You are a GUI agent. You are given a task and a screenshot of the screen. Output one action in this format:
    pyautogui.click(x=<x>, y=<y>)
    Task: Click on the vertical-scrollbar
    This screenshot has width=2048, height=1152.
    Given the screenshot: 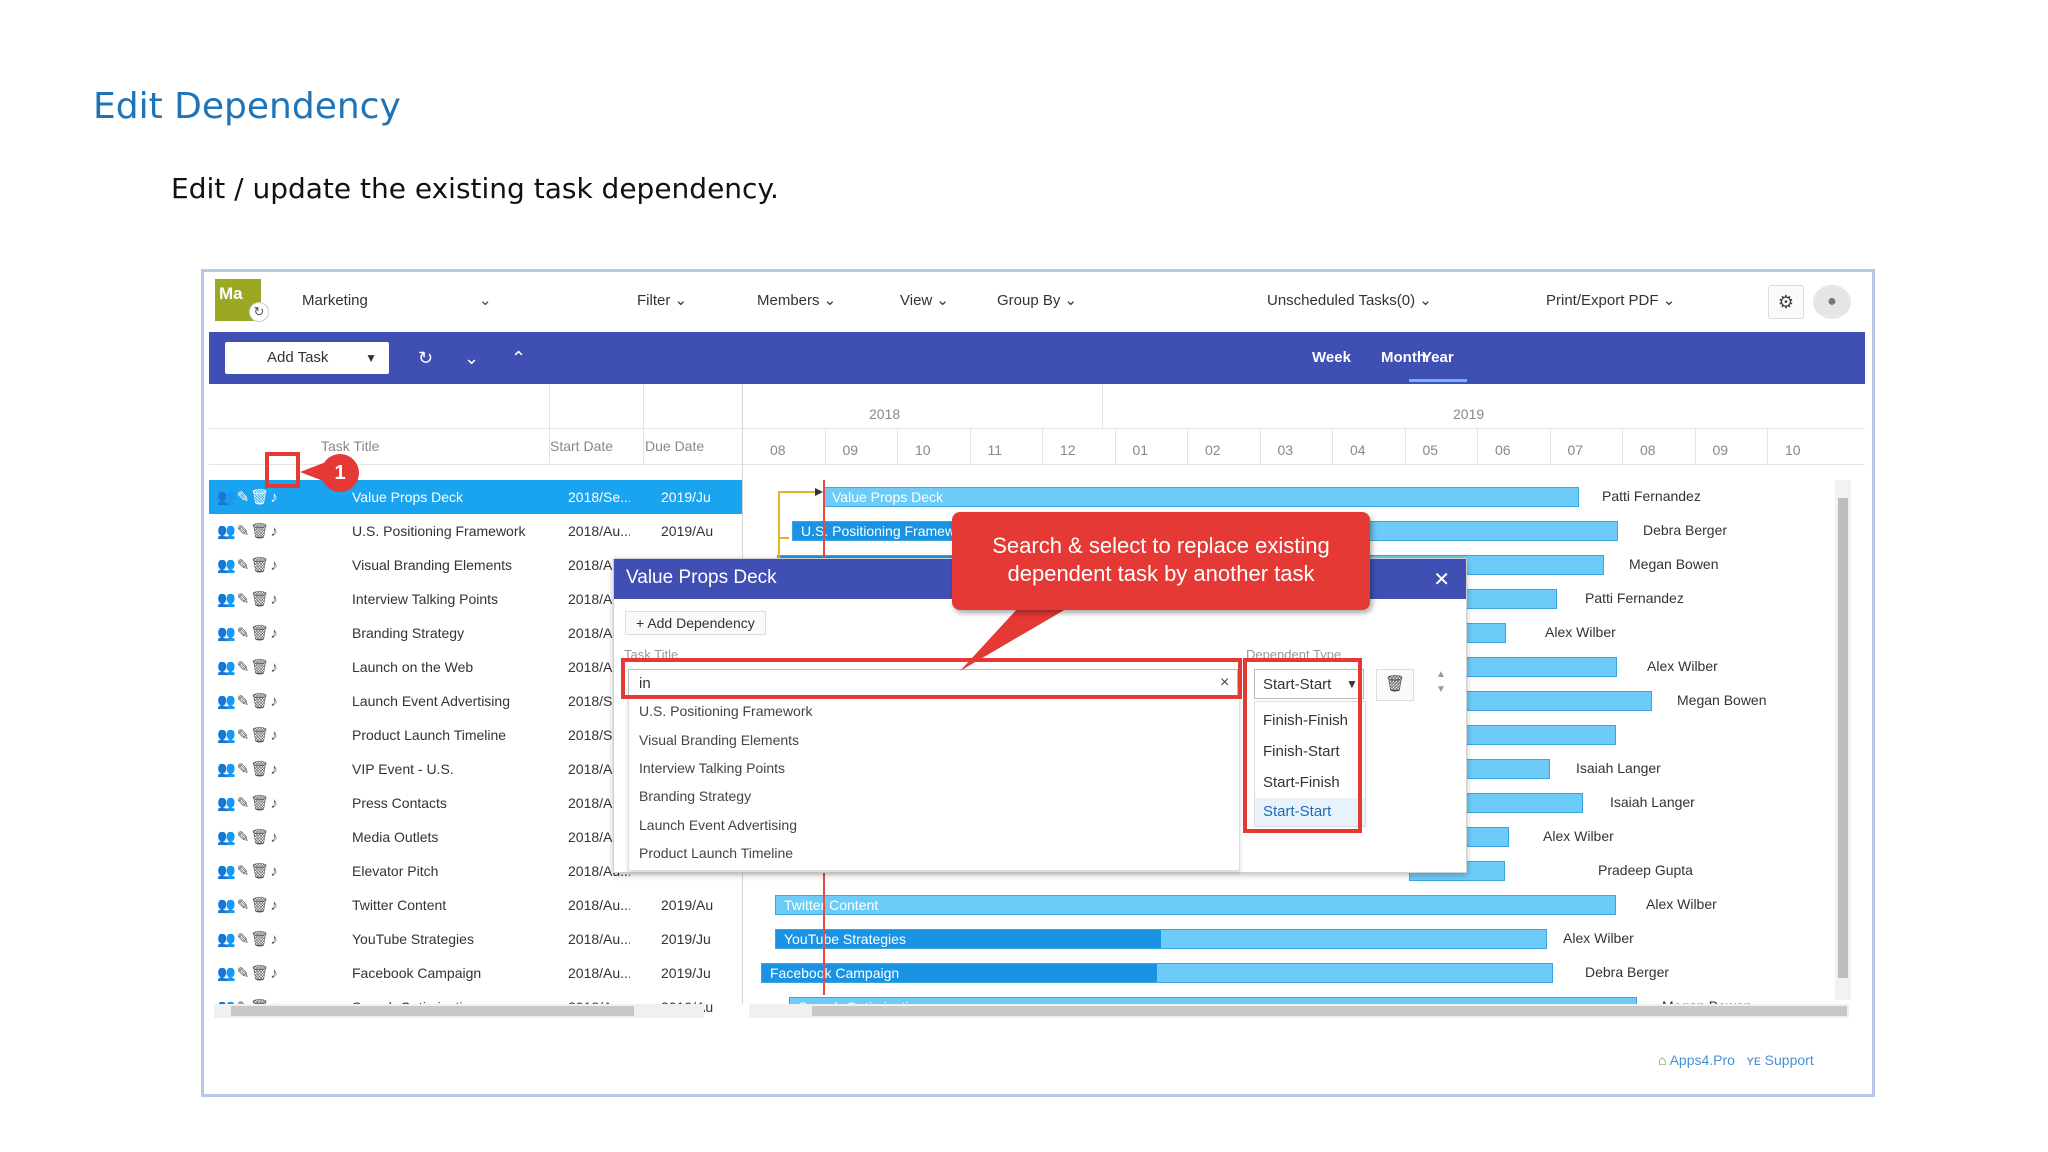 What is the action you would take?
    pyautogui.click(x=1843, y=740)
    